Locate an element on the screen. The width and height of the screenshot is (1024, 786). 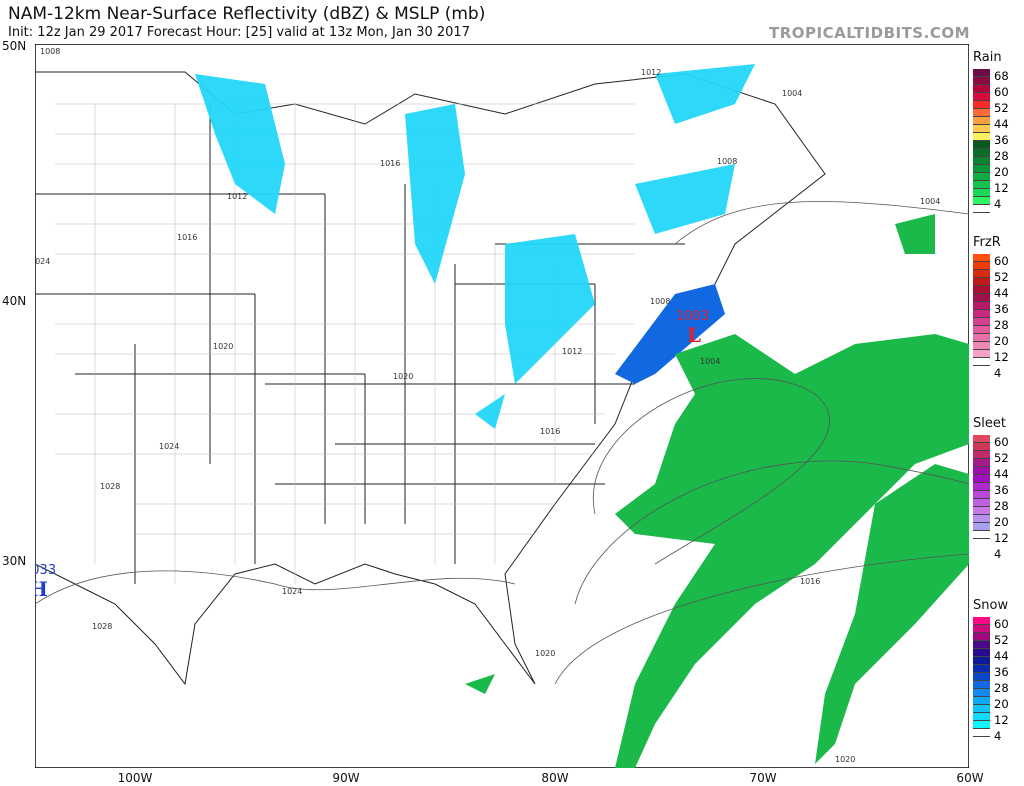
legend-freezing-rain: FrzR 60 52 44 36 28 20 12 4 is located at coordinates (991, 307).